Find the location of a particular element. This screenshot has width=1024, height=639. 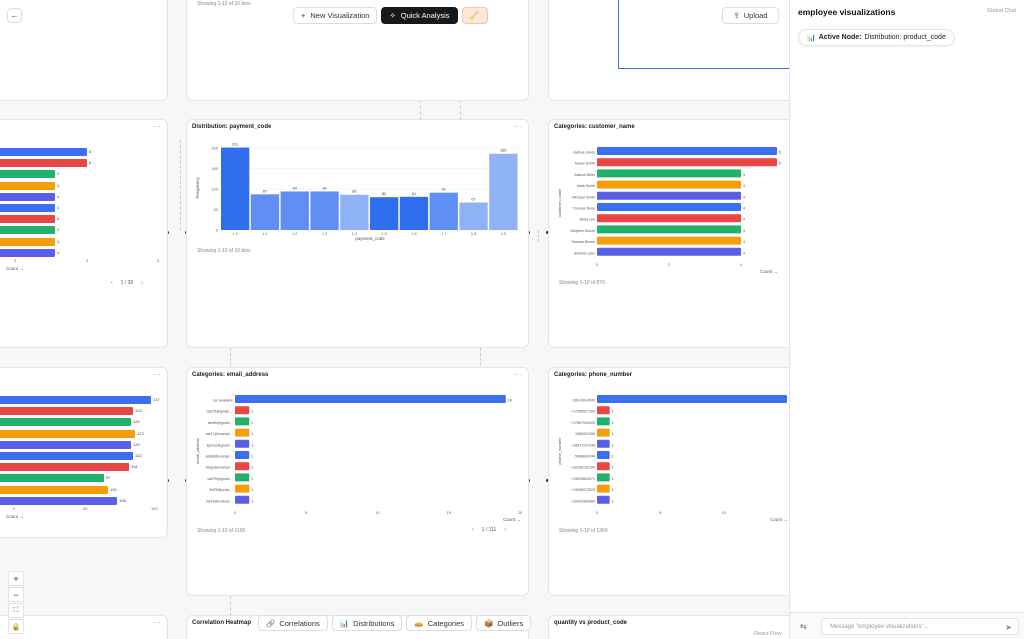

outliers-button: 📦 Outliers is located at coordinates (504, 623).